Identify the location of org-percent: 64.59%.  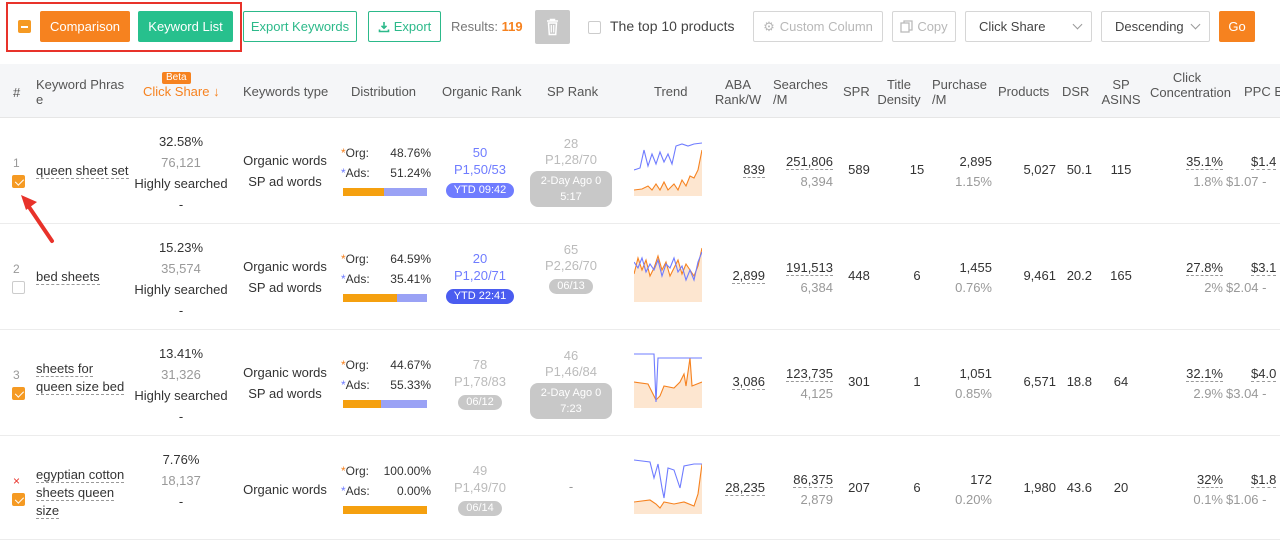
(410, 259).